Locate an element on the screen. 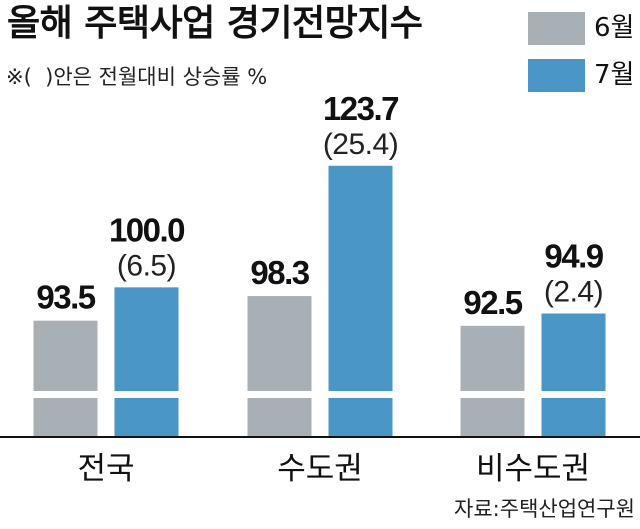 The width and height of the screenshot is (640, 529). legend-label-june: 6월 is located at coordinates (614, 28).